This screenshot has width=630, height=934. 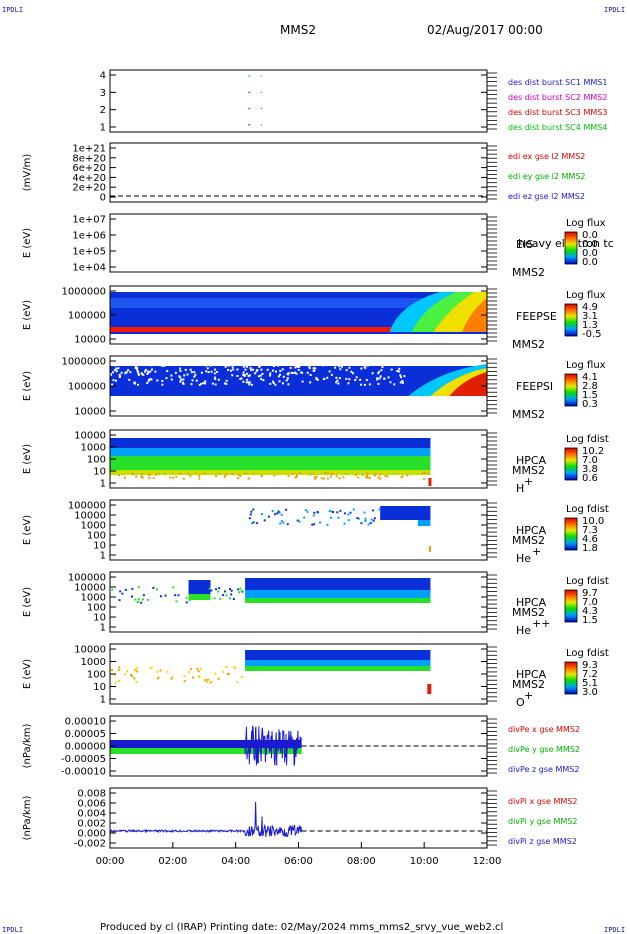 I want to click on legend-entry: divPi x gse MMS2, so click(x=542, y=801).